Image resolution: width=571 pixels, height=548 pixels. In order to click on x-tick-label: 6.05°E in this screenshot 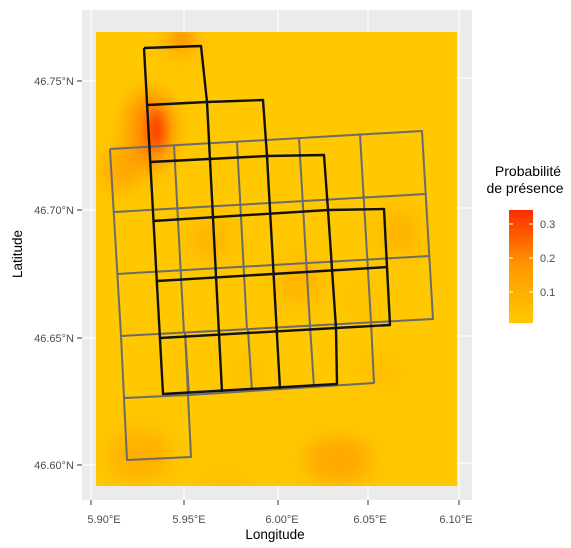, I will do `click(369, 520)`.